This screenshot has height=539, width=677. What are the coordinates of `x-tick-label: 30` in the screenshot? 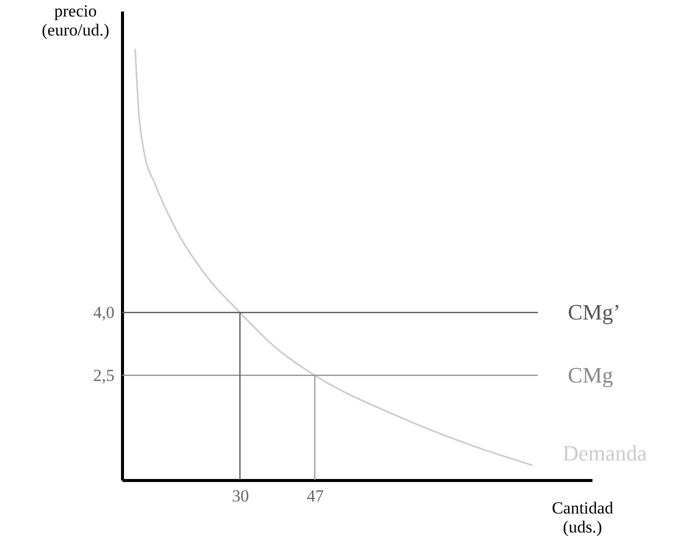 It's located at (240, 496).